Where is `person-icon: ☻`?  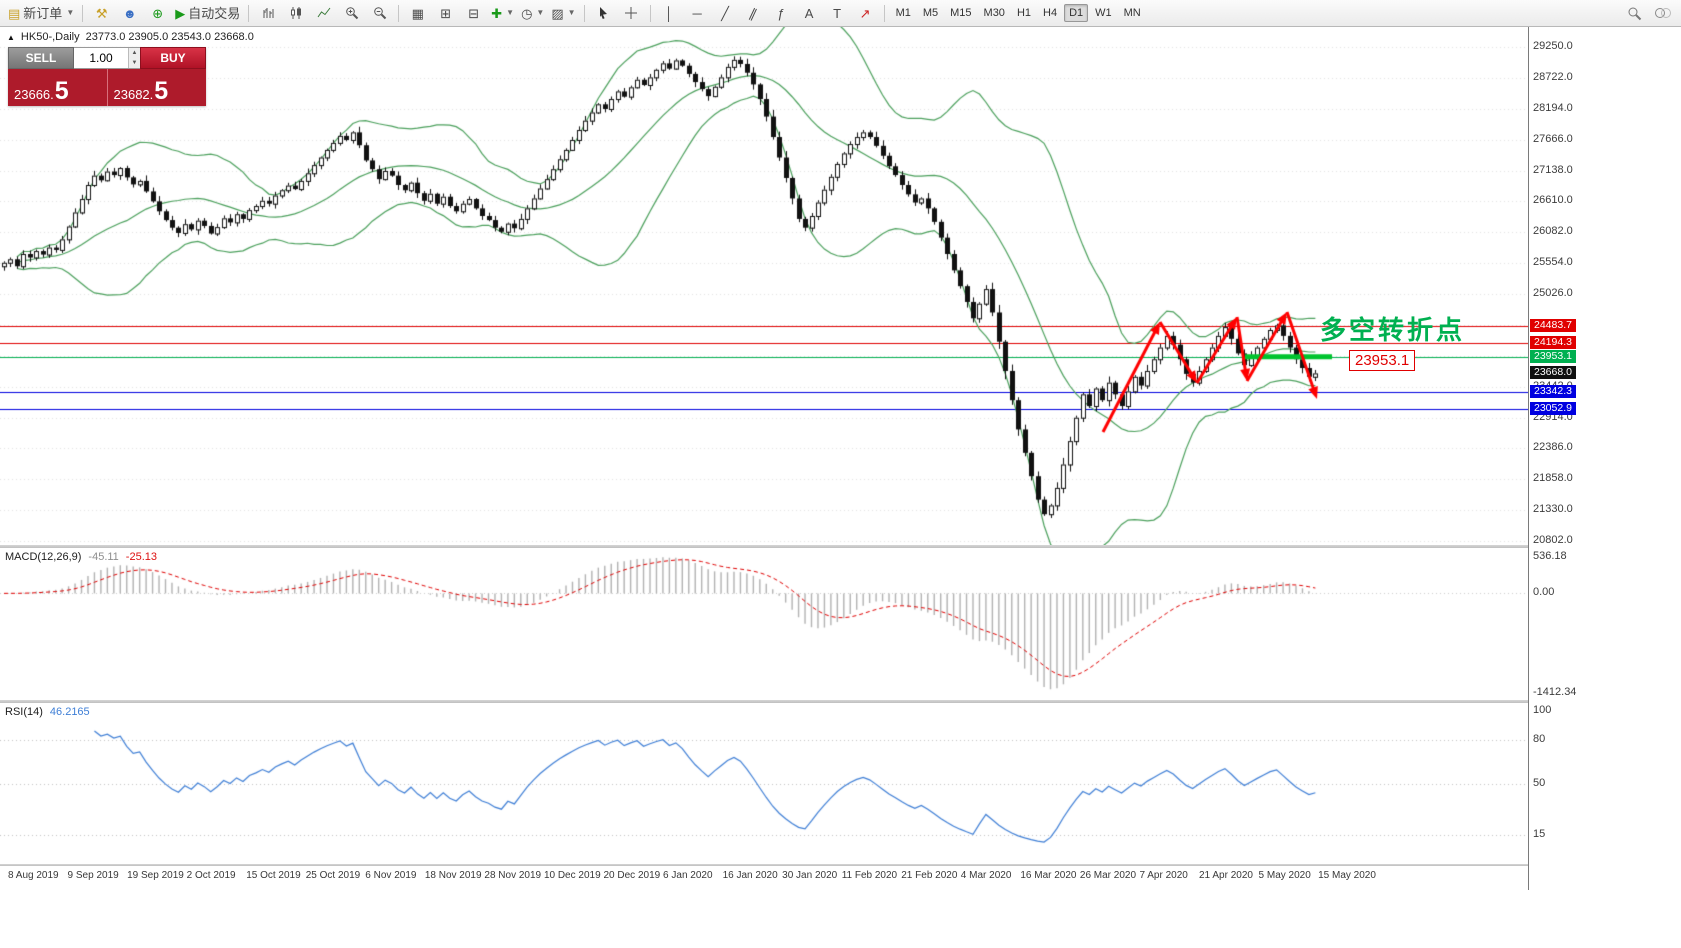
person-icon: ☻ is located at coordinates (129, 13).